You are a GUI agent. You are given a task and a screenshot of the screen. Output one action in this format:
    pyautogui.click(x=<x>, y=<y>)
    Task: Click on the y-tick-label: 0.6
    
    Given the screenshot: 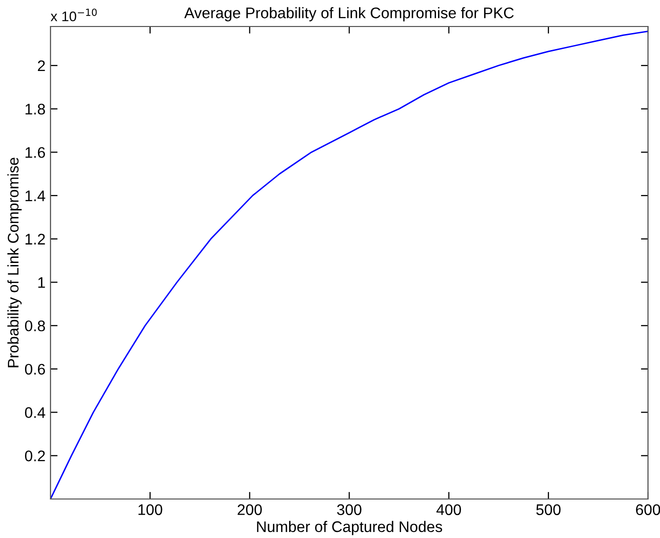 What is the action you would take?
    pyautogui.click(x=35, y=369)
    